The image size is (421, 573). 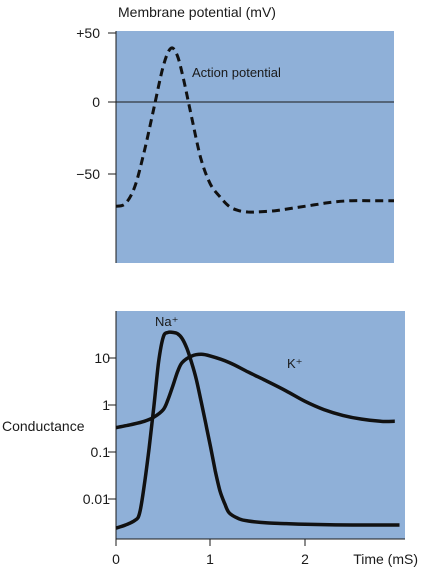 What do you see at coordinates (106, 405) in the screenshot?
I see `bottom-ytick-label-1: 1` at bounding box center [106, 405].